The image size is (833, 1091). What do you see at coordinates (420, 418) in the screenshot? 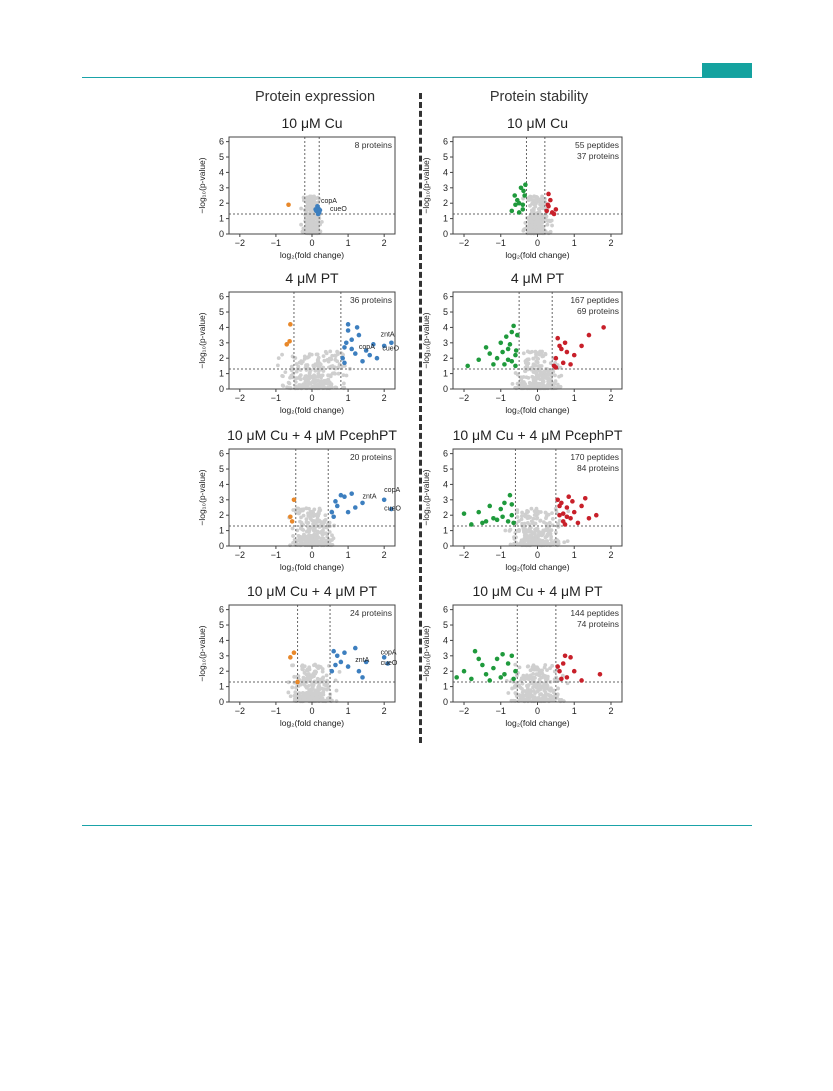
I see `column-divider` at bounding box center [420, 418].